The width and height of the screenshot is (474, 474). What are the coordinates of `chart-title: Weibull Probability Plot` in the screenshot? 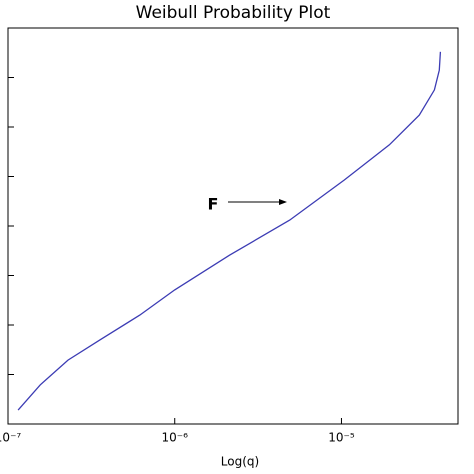 It's located at (233, 13).